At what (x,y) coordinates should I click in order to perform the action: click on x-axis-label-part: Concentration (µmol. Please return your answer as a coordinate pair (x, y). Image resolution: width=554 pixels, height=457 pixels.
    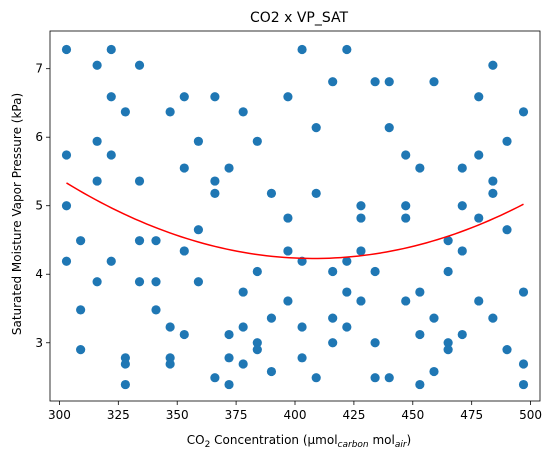
    Looking at the image, I should click on (273, 440).